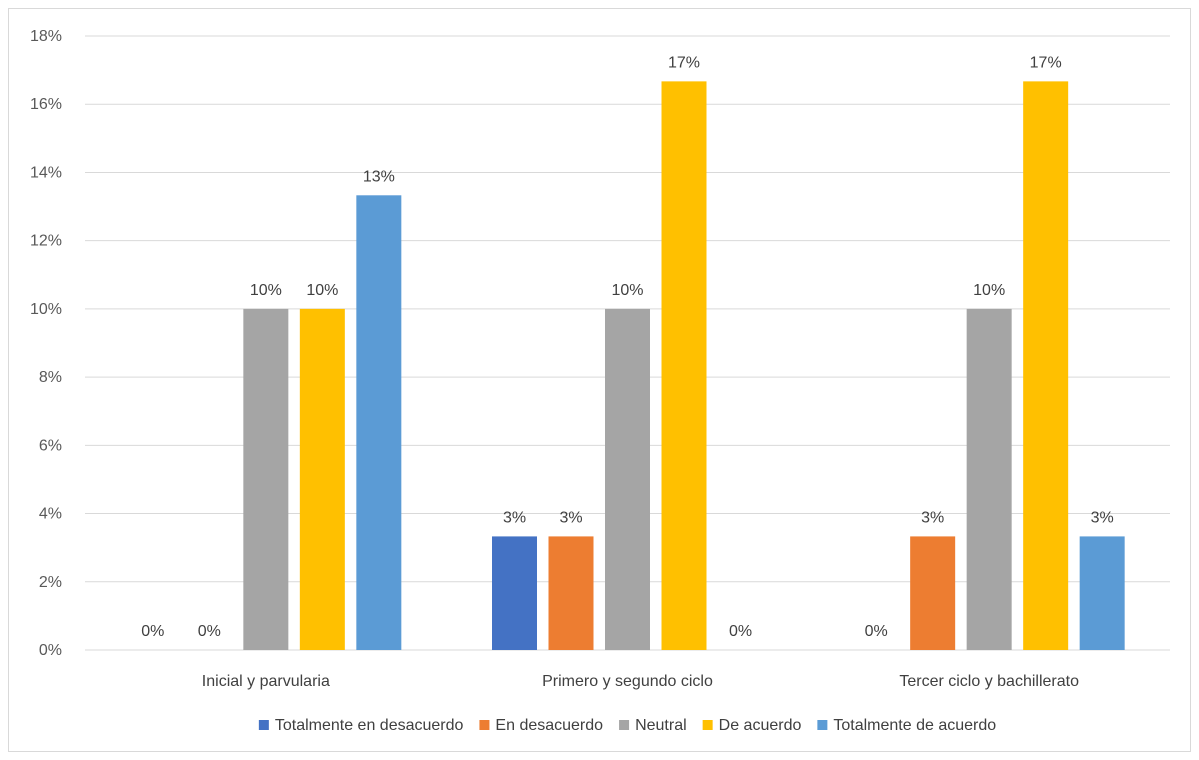 This screenshot has width=1199, height=760. I want to click on x-category-label: Primero y segundo ciclo, so click(627, 681).